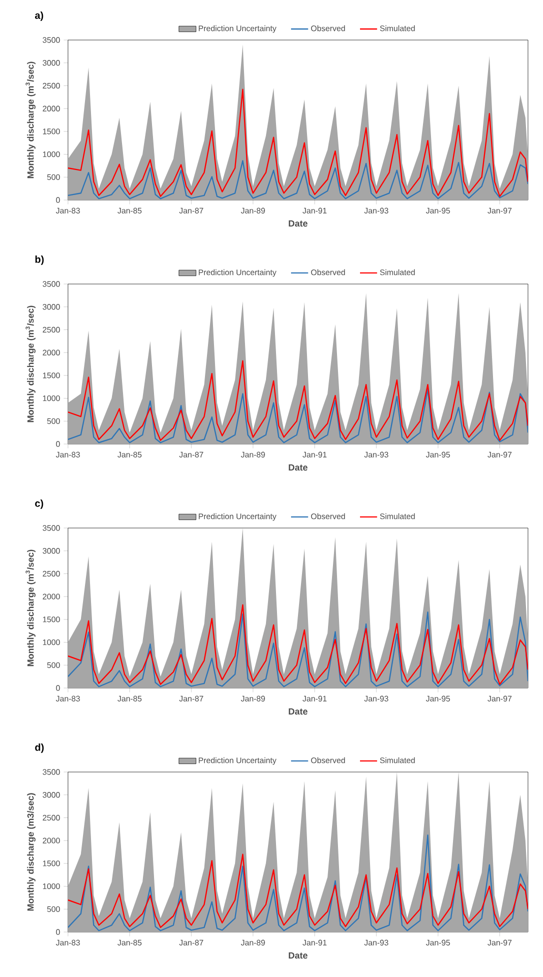  Describe the element at coordinates (39, 504) in the screenshot. I see `chart-title: c)` at that location.